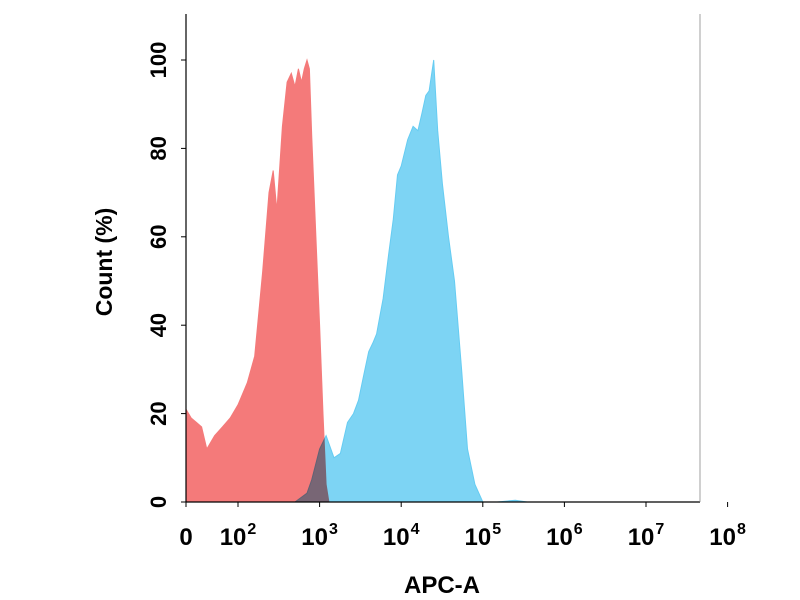 The width and height of the screenshot is (800, 600). Describe the element at coordinates (158, 413) in the screenshot. I see `y-tick-label: 20` at that location.